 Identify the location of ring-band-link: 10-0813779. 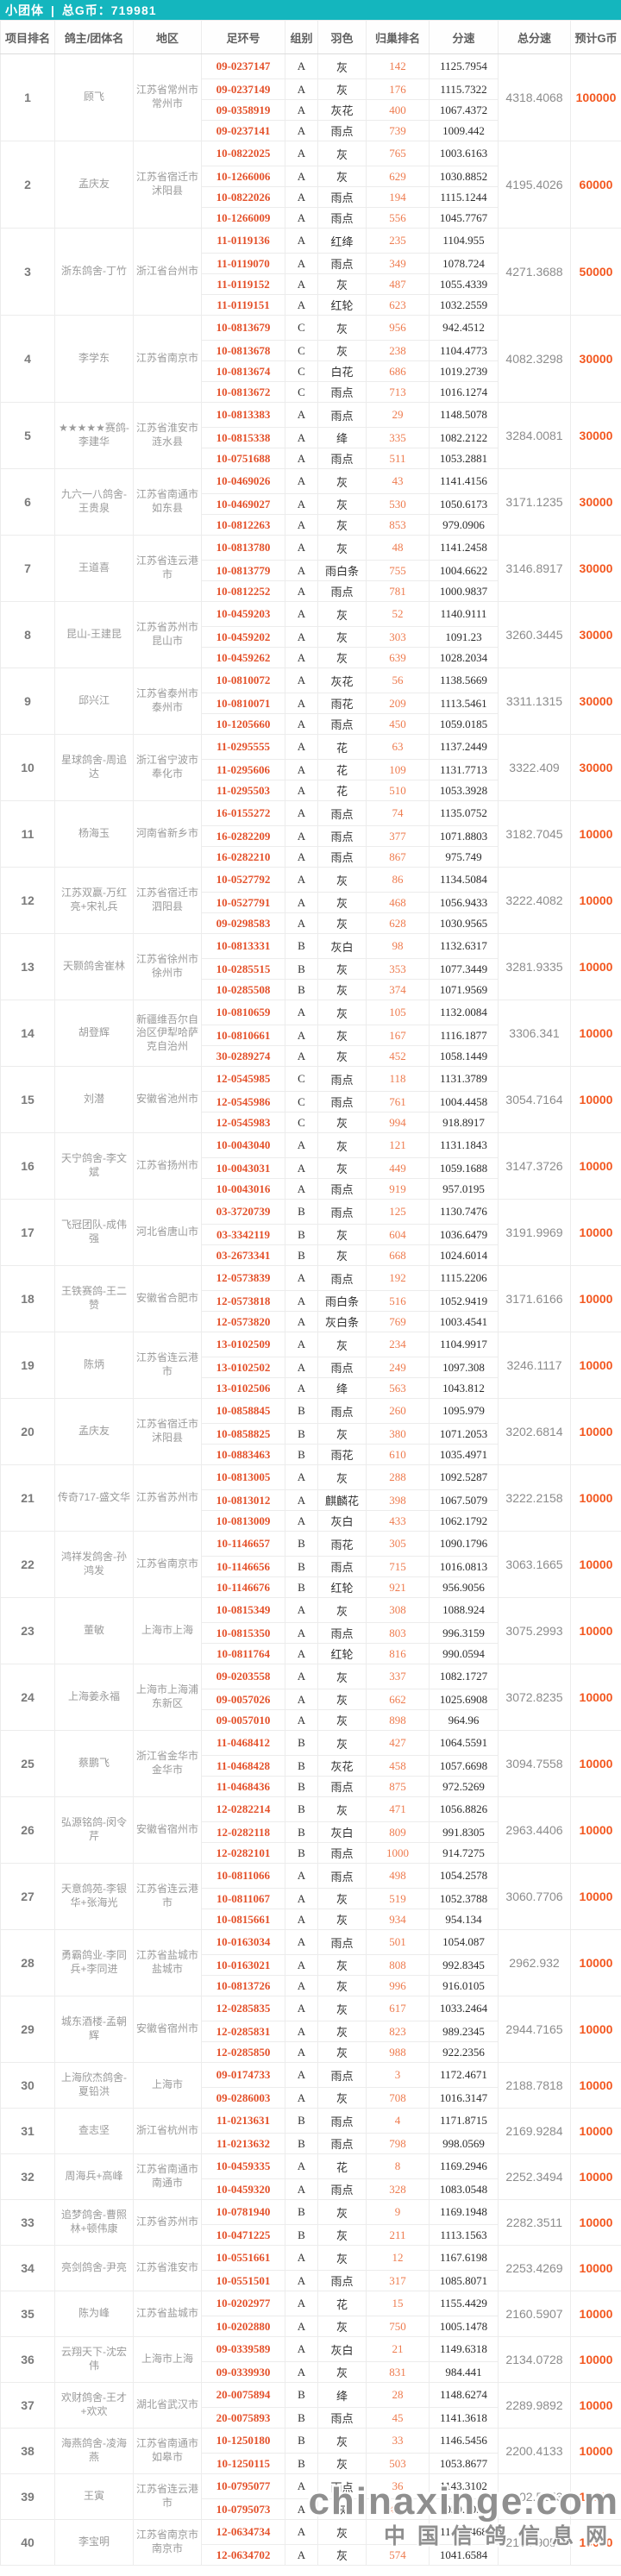
(243, 570).